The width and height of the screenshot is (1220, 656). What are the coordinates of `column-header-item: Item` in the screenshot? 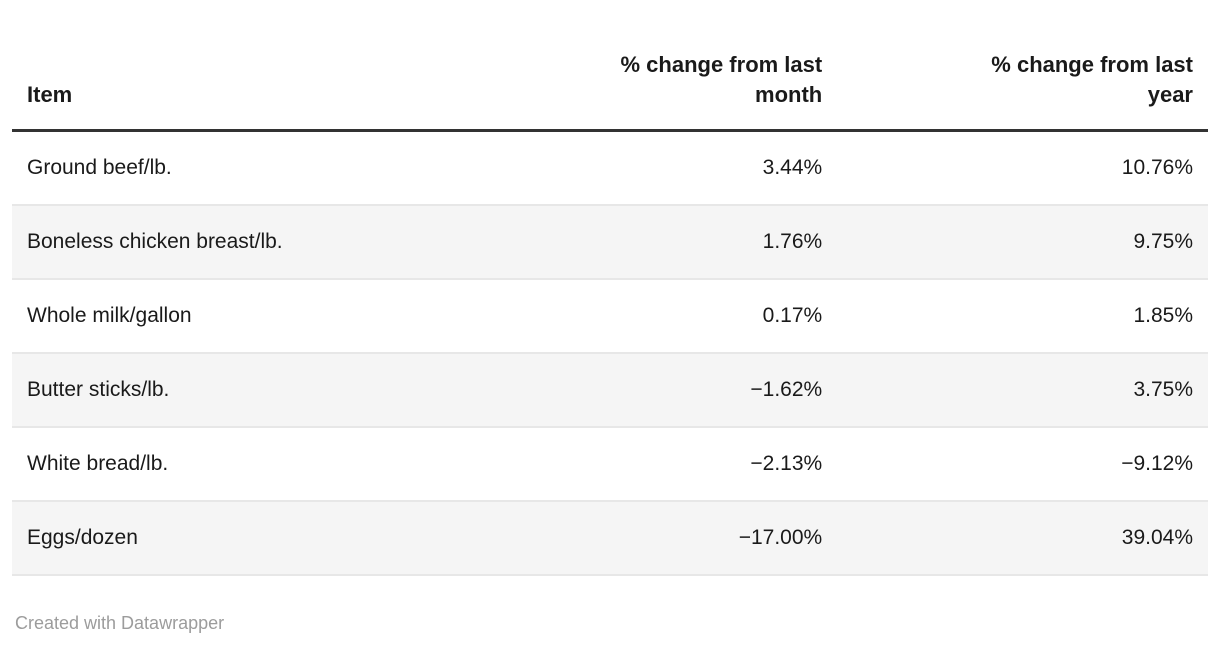 It's located at (239, 66).